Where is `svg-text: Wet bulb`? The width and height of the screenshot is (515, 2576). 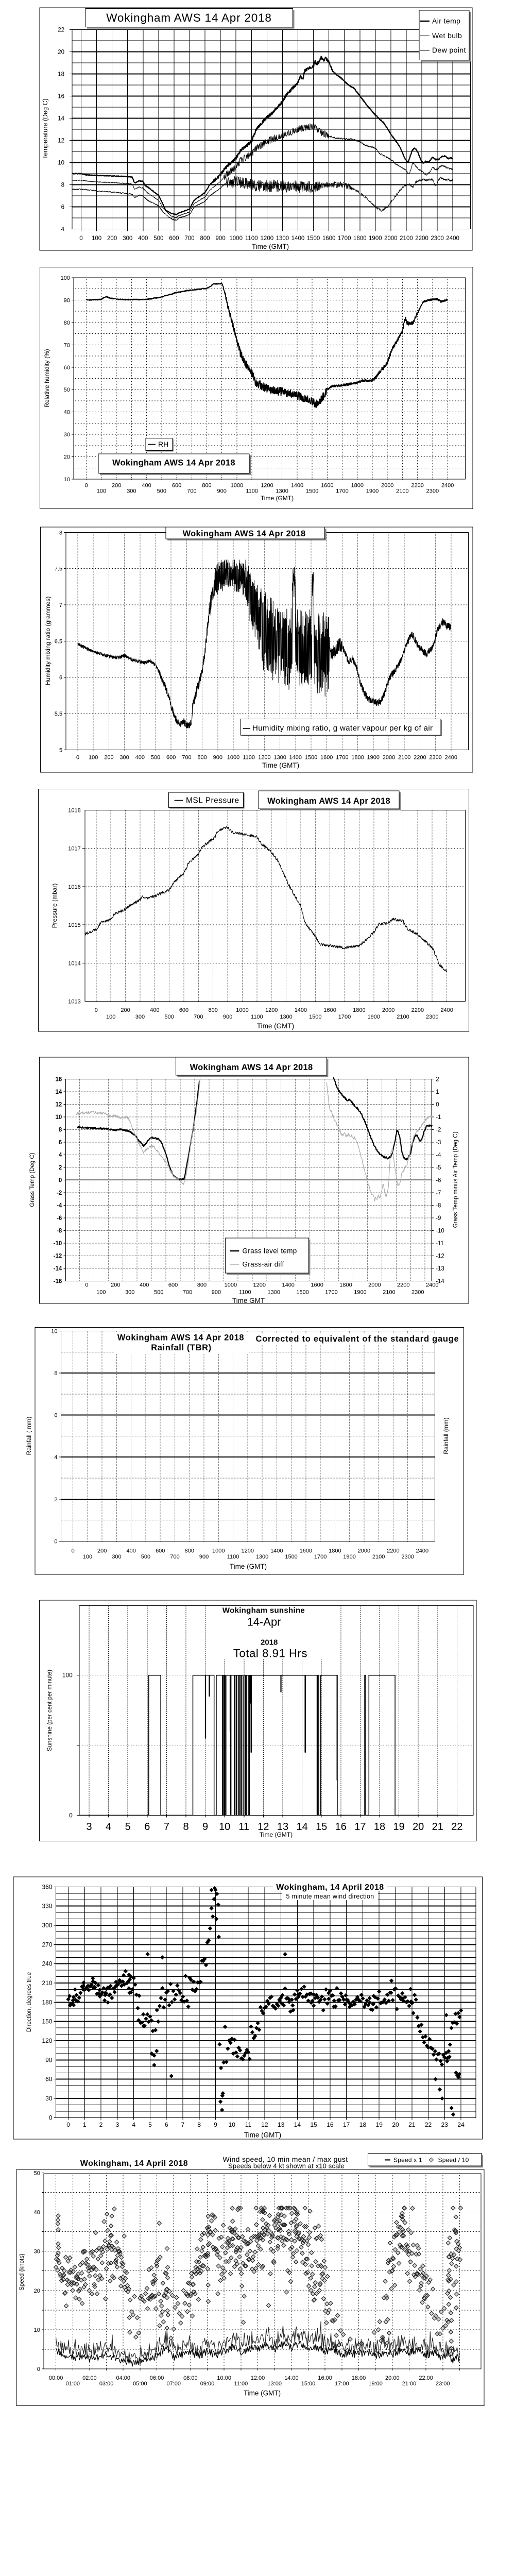
svg-text: Wet bulb is located at coordinates (447, 35).